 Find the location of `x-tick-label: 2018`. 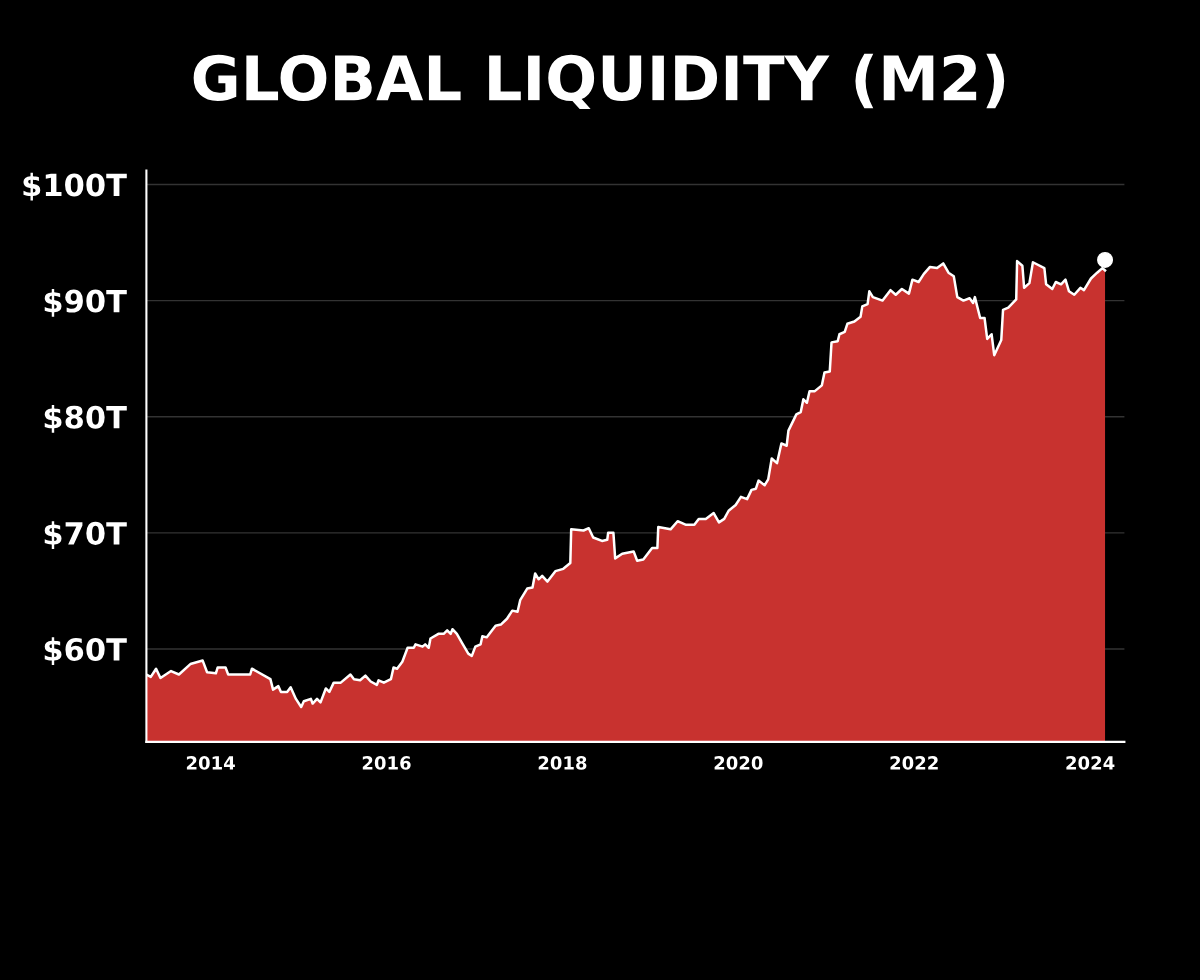

x-tick-label: 2018 is located at coordinates (562, 763).